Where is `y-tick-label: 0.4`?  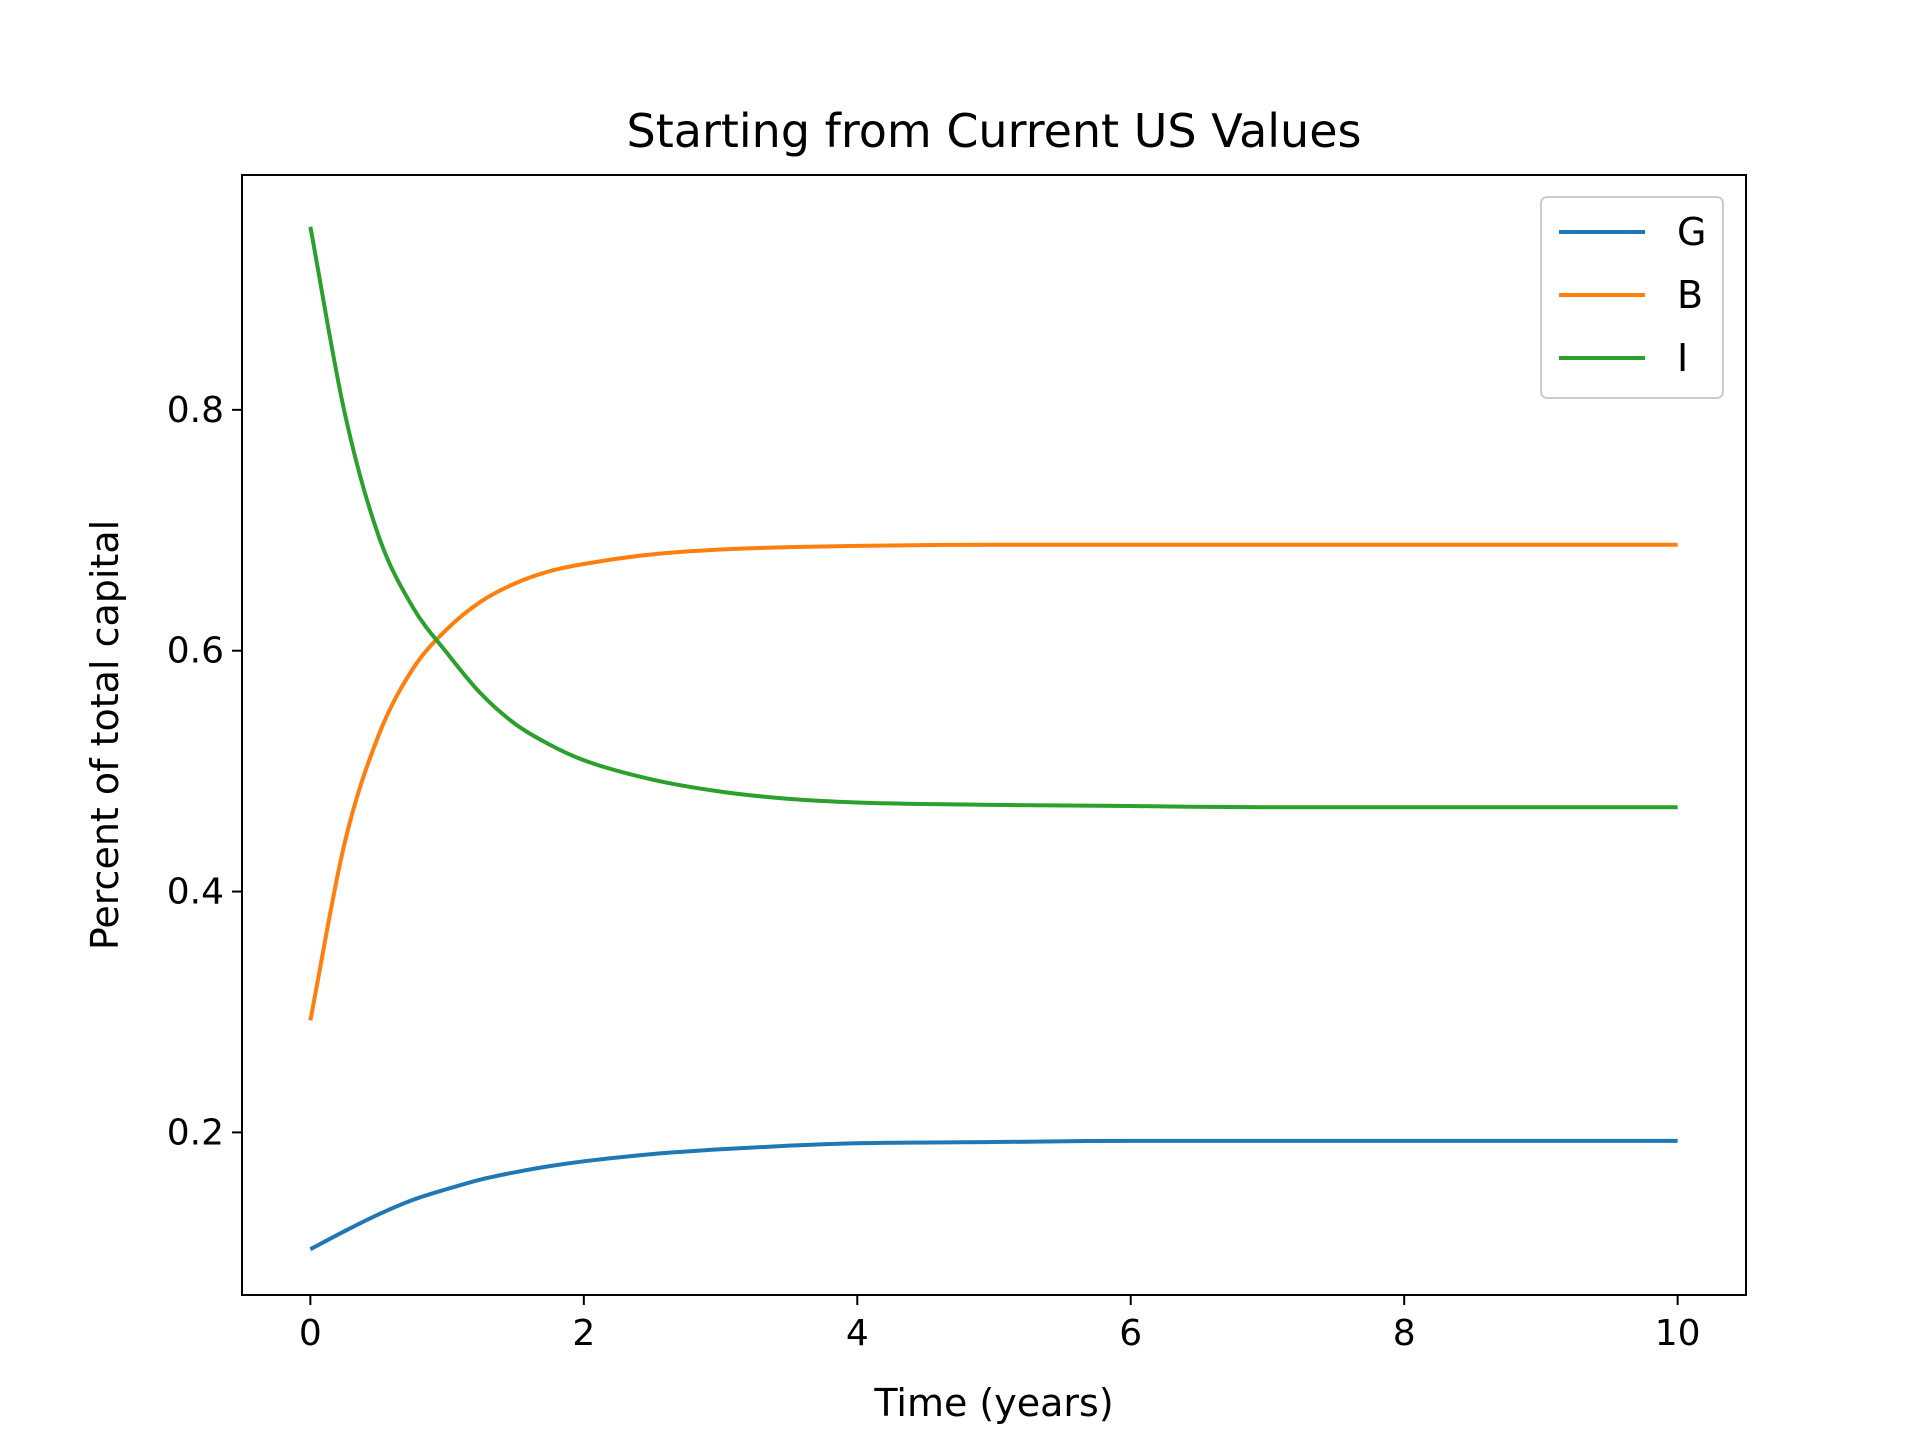 y-tick-label: 0.4 is located at coordinates (195, 892).